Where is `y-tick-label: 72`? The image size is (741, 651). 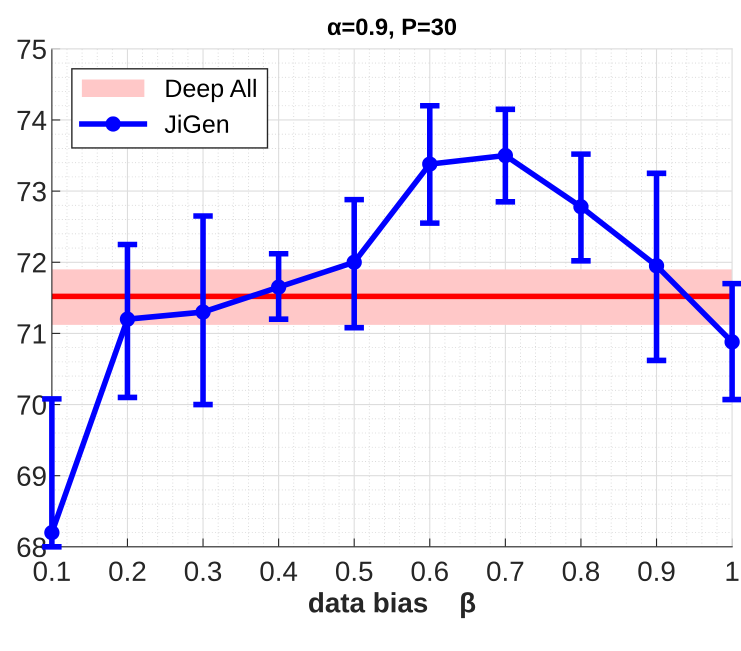
y-tick-label: 72 is located at coordinates (32, 262).